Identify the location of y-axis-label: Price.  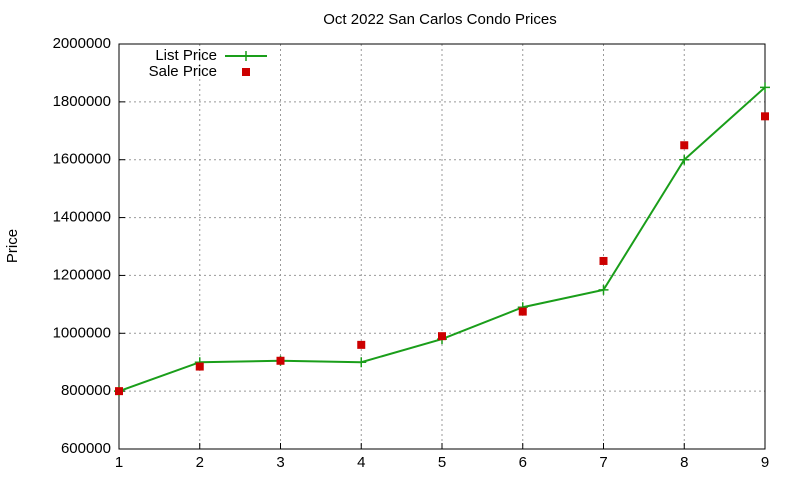
(12, 246).